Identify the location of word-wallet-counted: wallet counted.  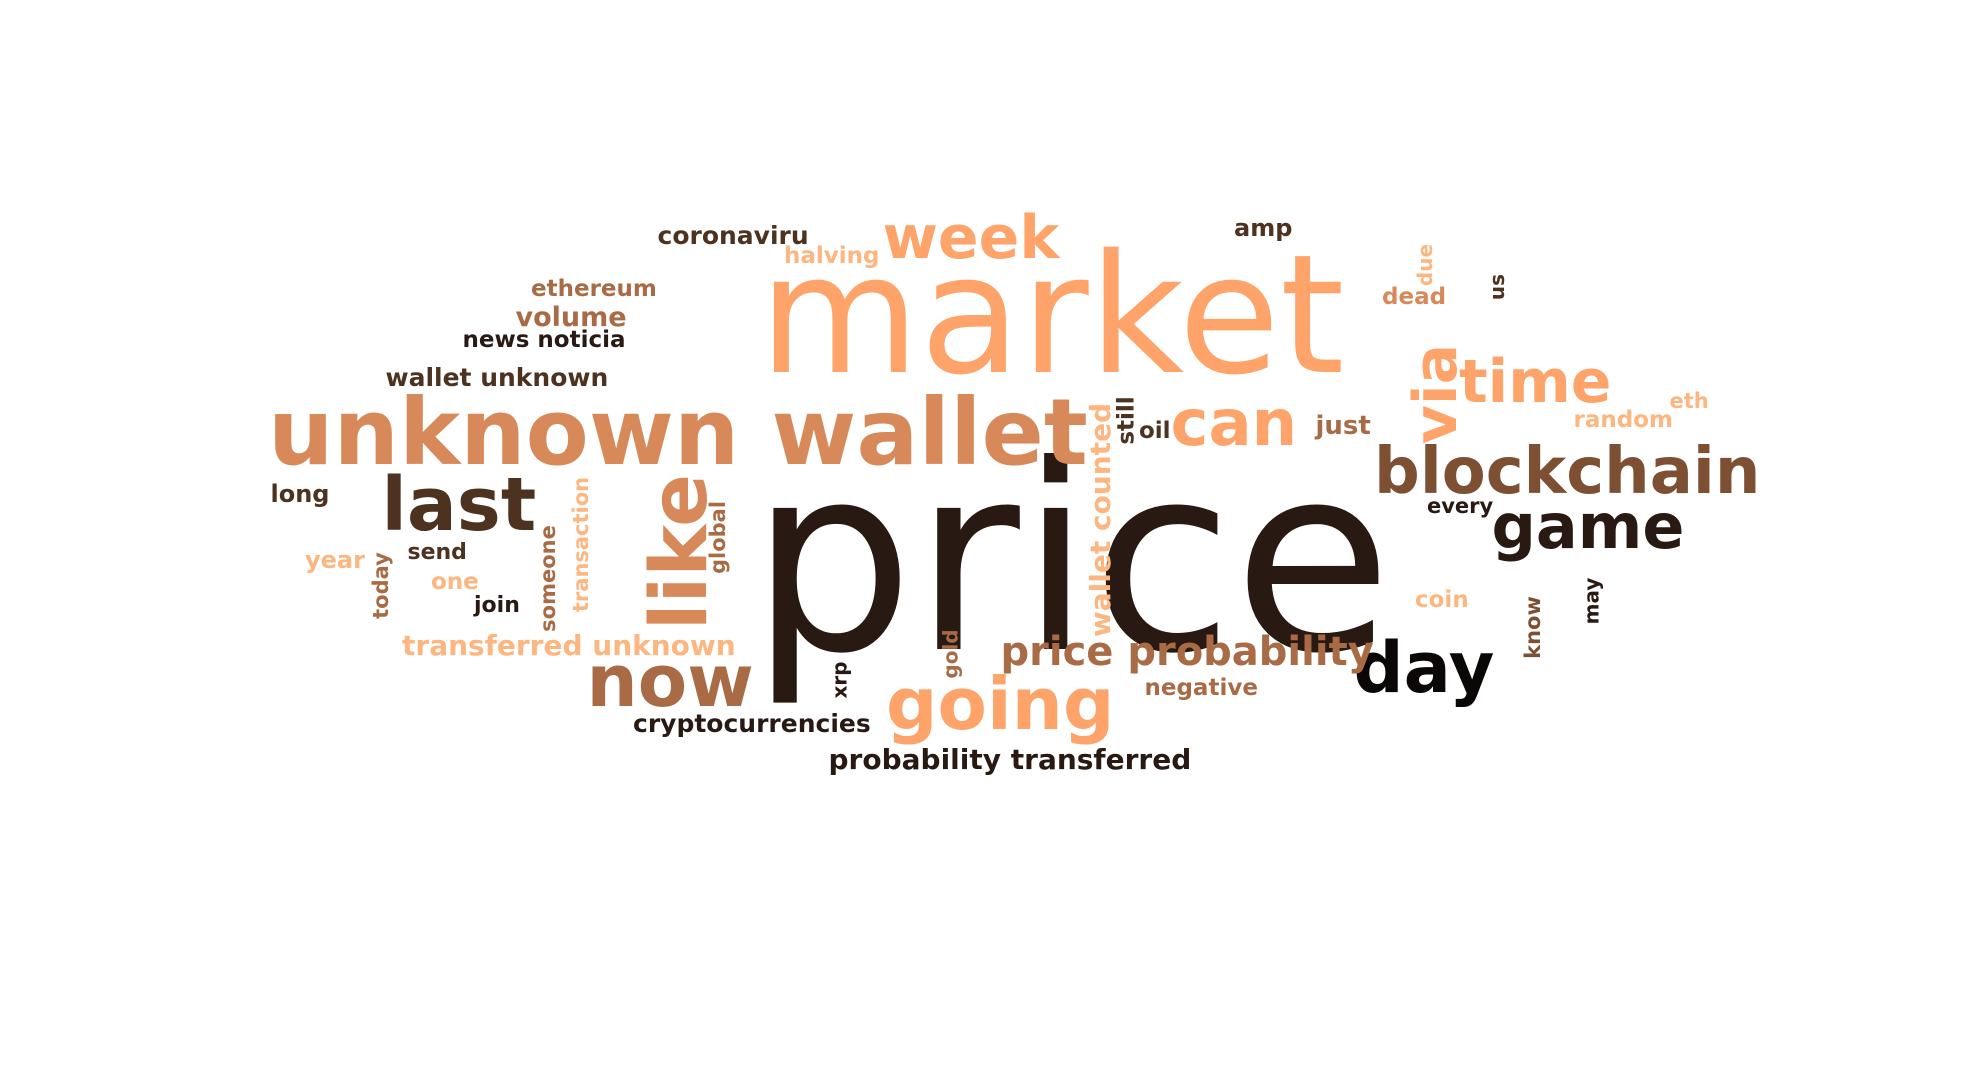
(1101, 520).